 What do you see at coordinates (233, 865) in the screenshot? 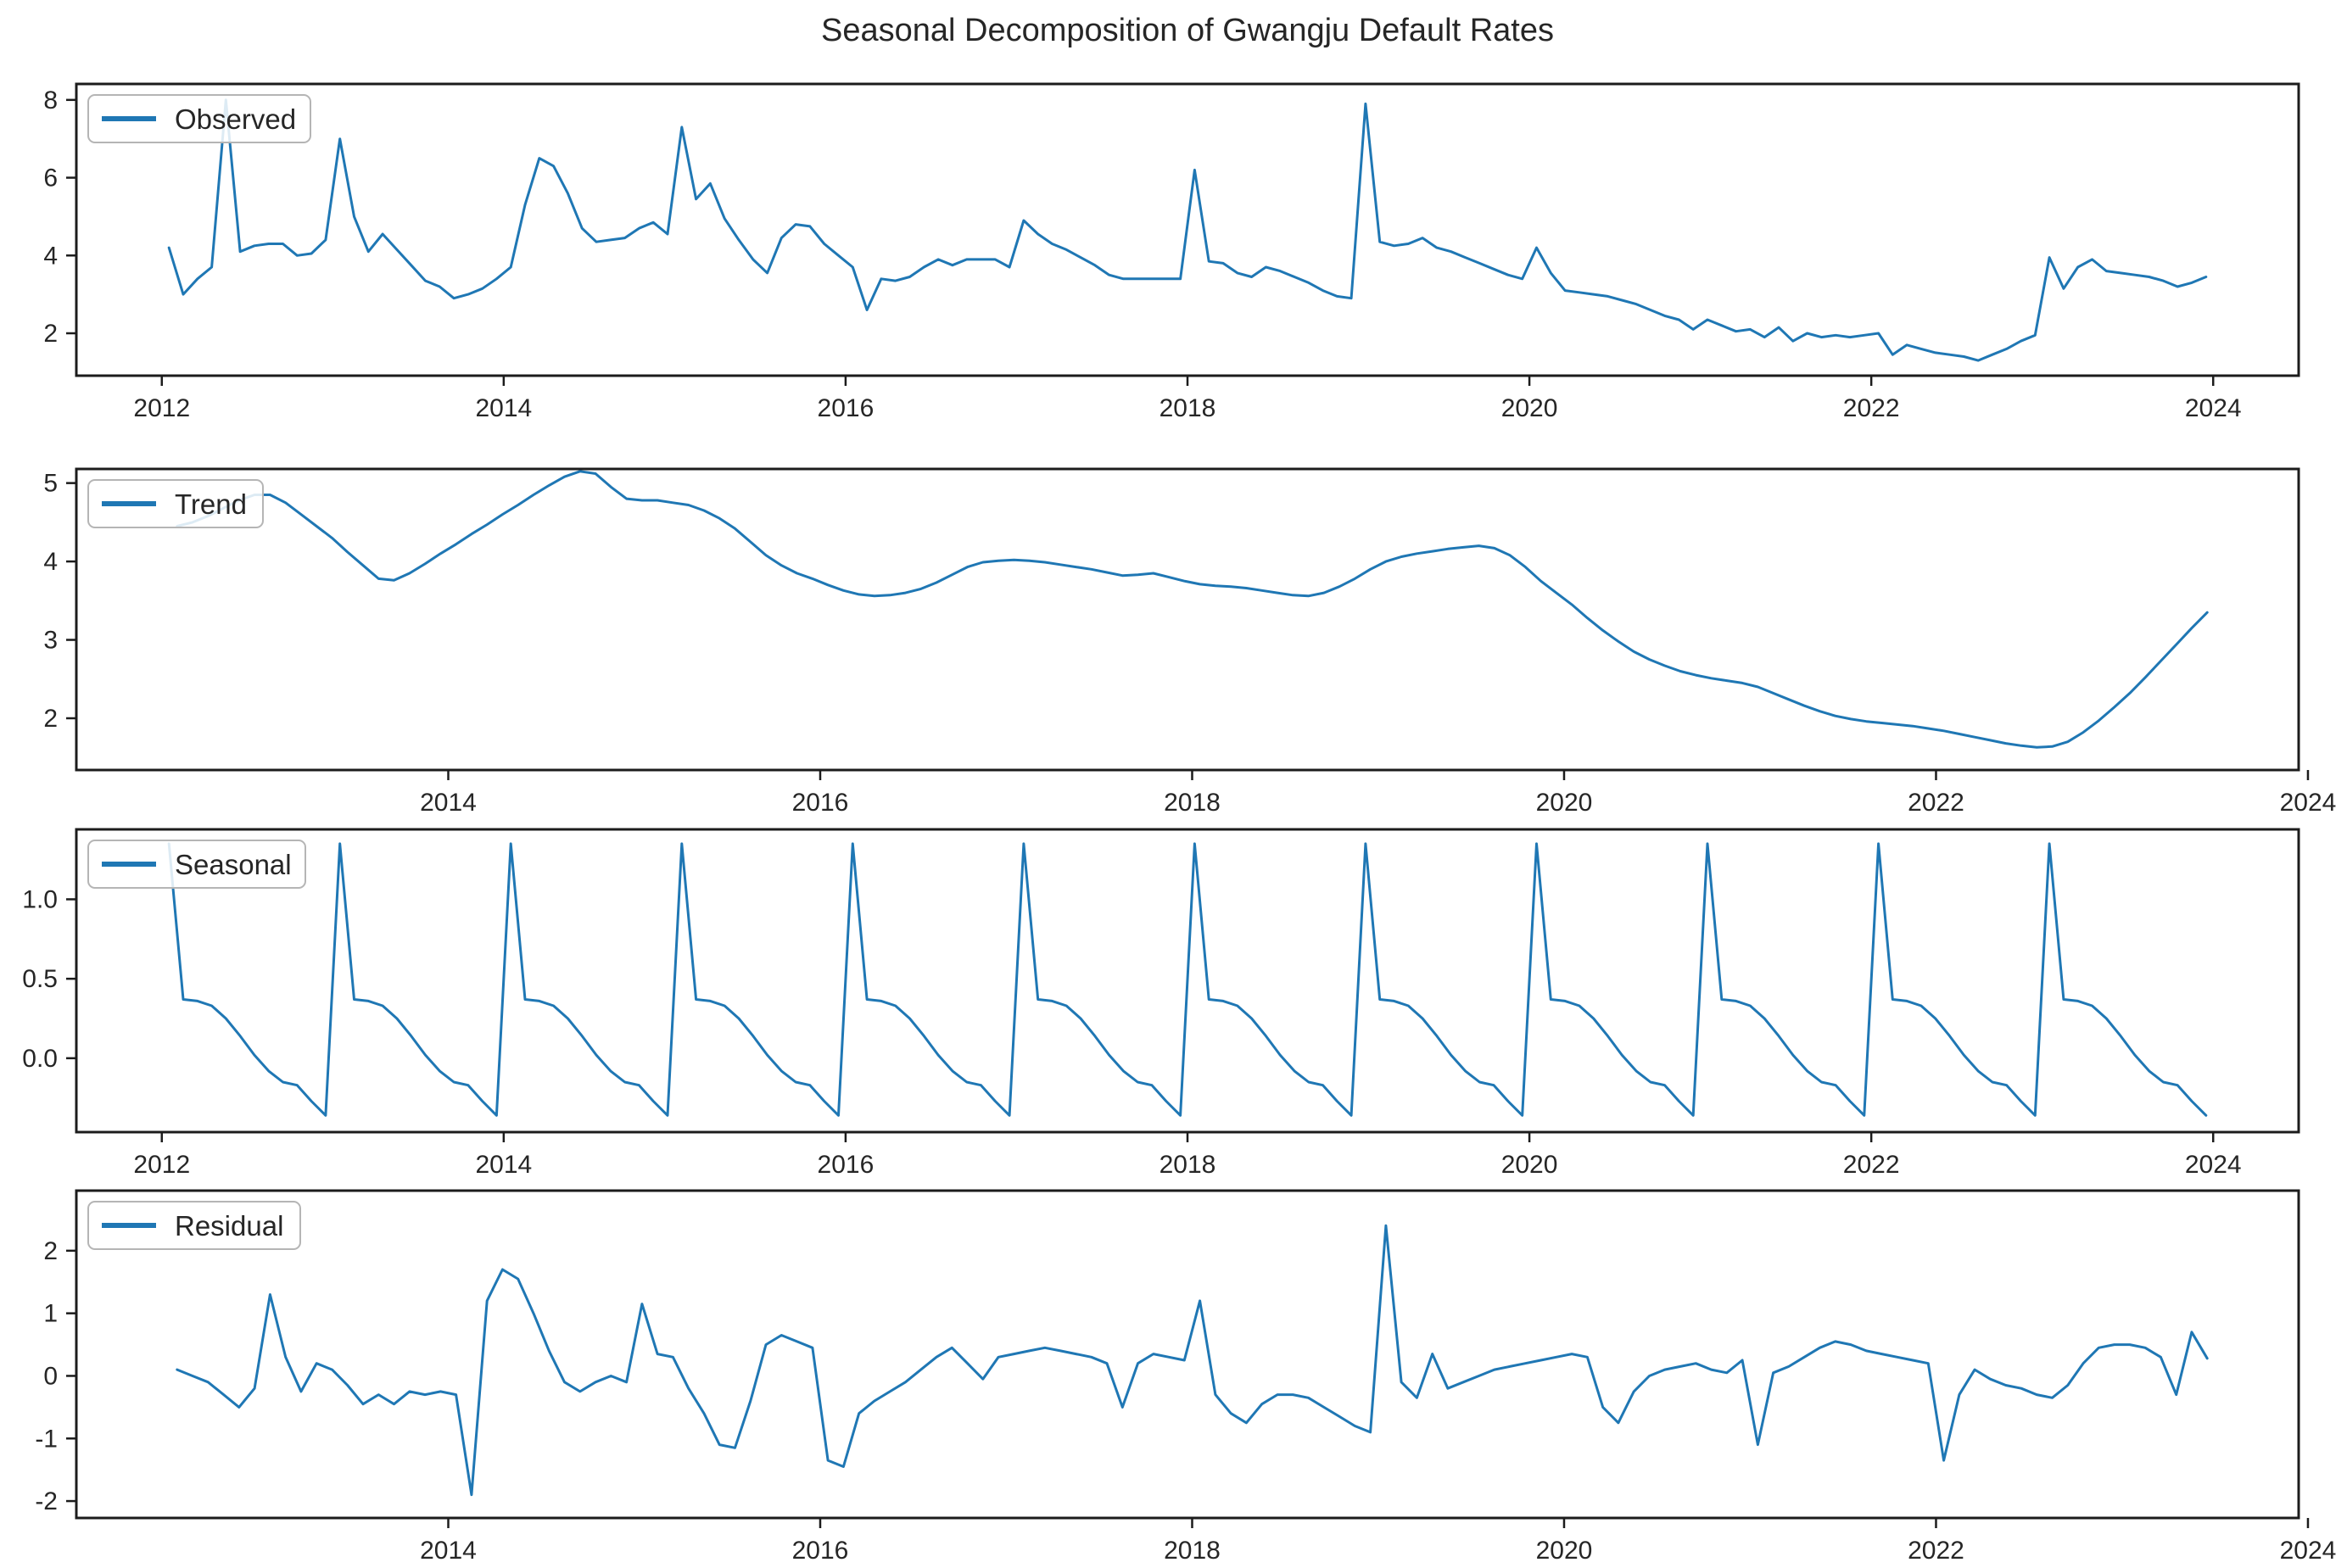
I see `legend-label: Seasonal` at bounding box center [233, 865].